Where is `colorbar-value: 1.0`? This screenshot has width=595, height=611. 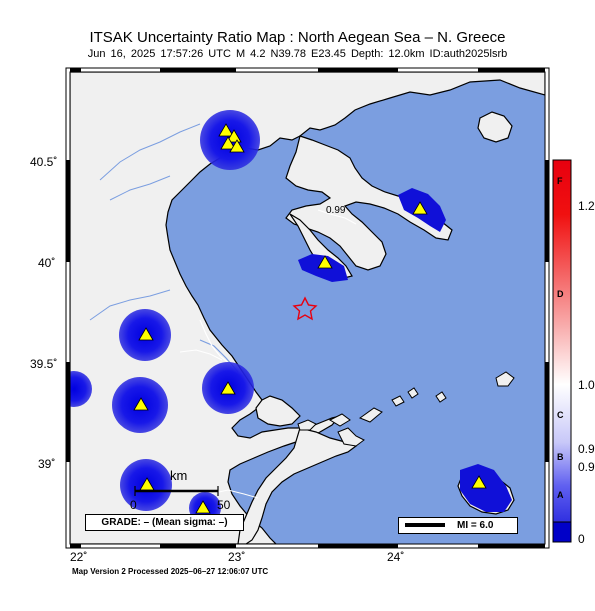
colorbar-value: 1.0 is located at coordinates (586, 385).